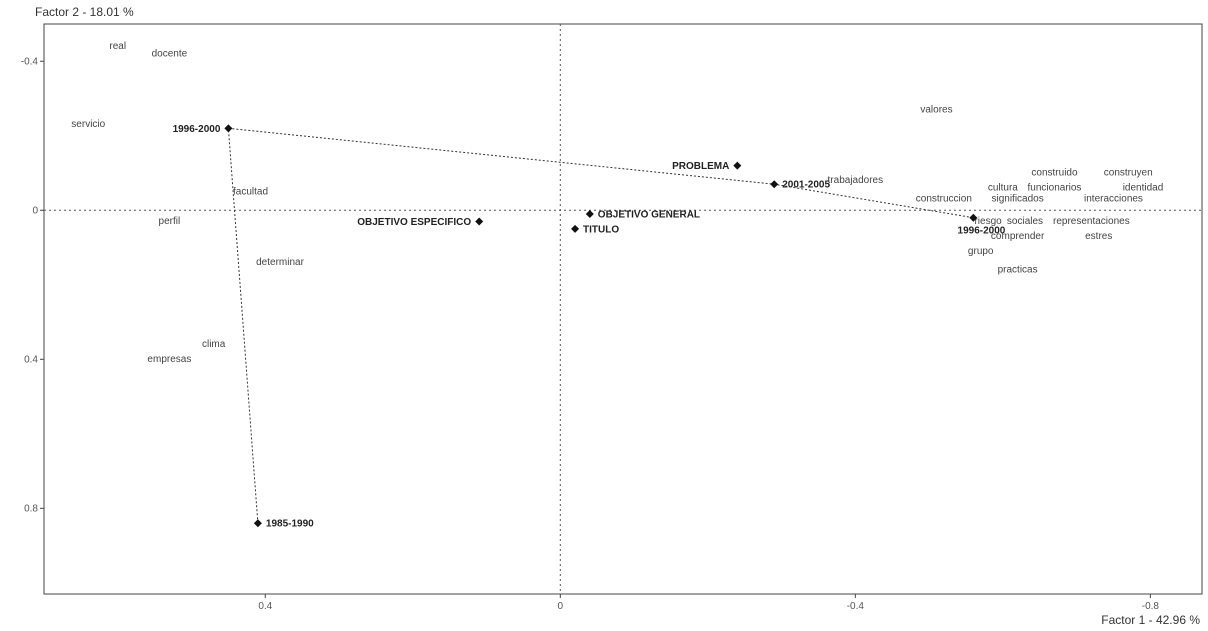 The width and height of the screenshot is (1208, 631). Describe the element at coordinates (31, 508) in the screenshot. I see `y-tick-label: 0.8` at that location.